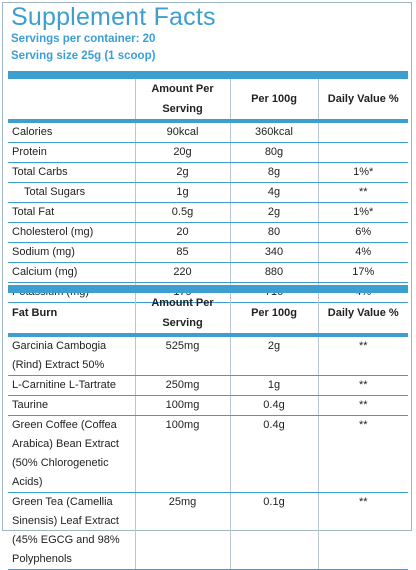  Describe the element at coordinates (182, 385) in the screenshot. I see `cell: 250mg` at that location.